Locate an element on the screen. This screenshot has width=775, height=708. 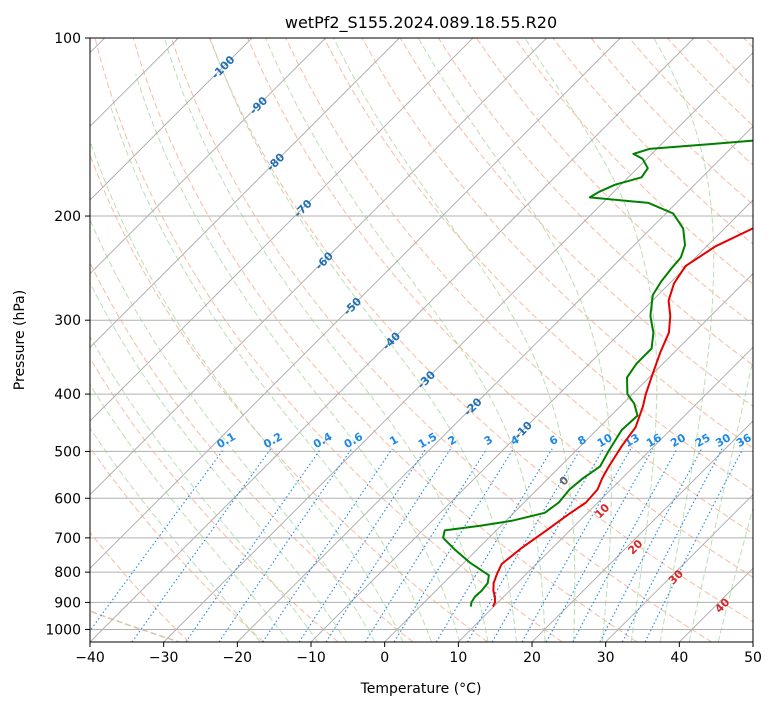
y-tick-label: 700 is located at coordinates (67, 539).